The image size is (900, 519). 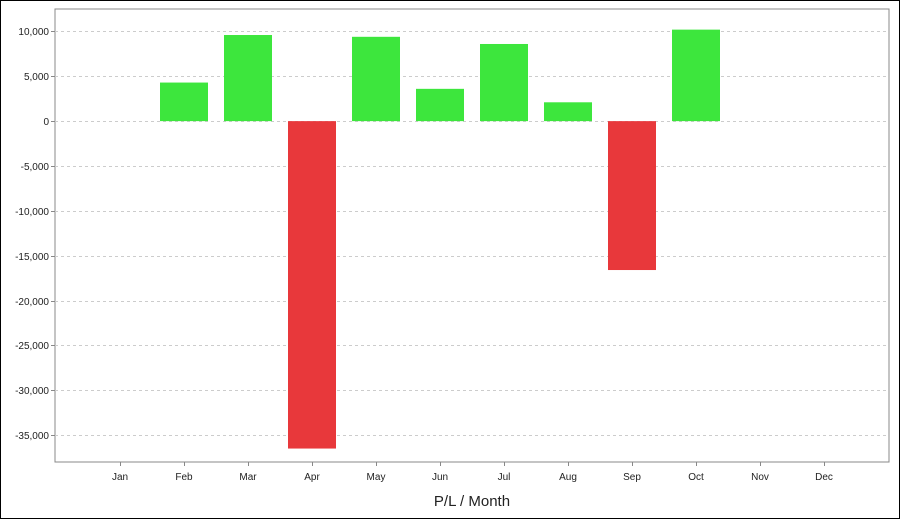 I want to click on x-axis-title: P/L / Month, so click(x=472, y=501).